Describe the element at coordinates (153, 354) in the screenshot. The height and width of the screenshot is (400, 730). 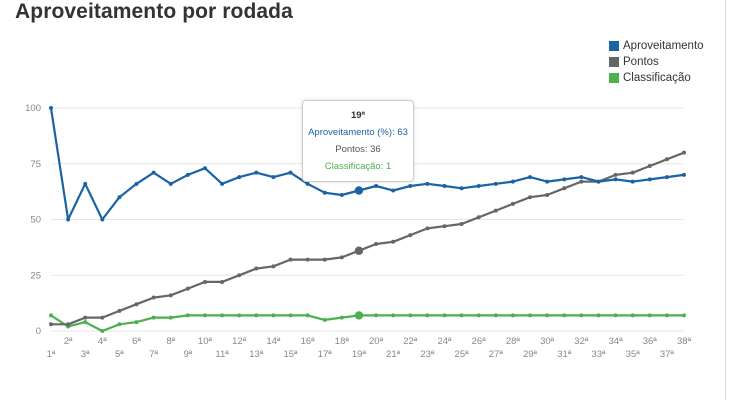
I see `x-tick-label: 7ª` at that location.